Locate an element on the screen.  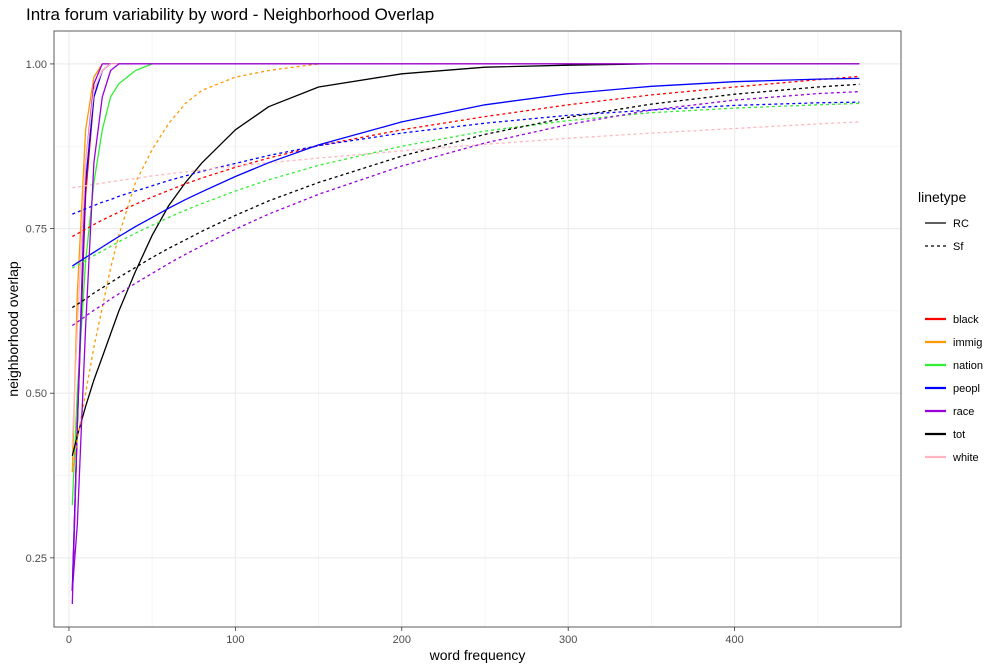
x-tick-label: 0 is located at coordinates (69, 640).